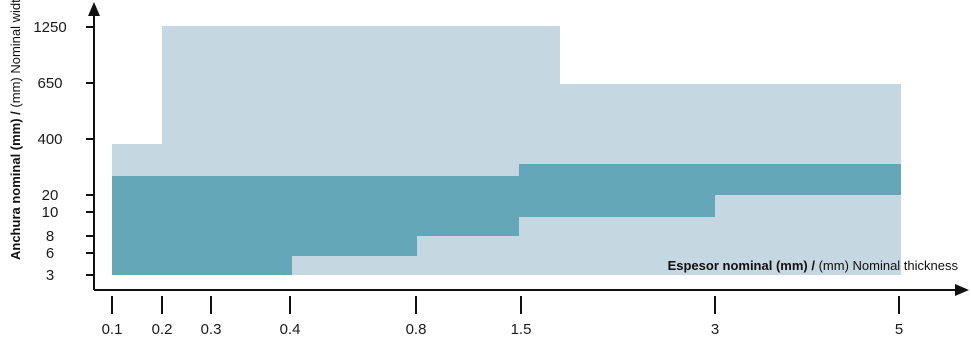  I want to click on x-tick-label: 5, so click(899, 329).